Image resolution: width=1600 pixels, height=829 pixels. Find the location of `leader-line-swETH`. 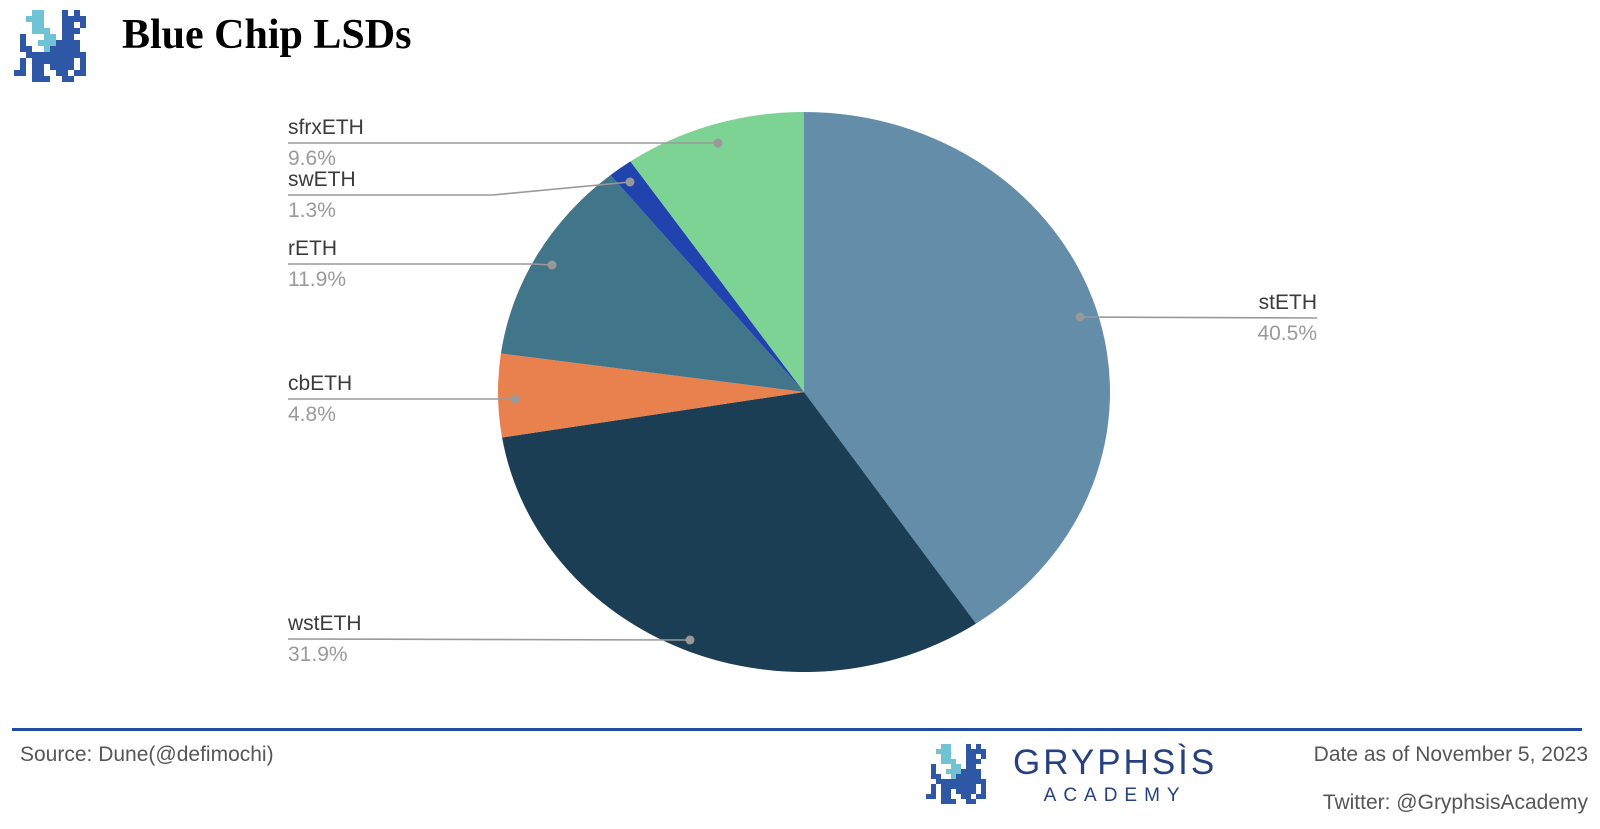

leader-line-swETH is located at coordinates (459, 188).